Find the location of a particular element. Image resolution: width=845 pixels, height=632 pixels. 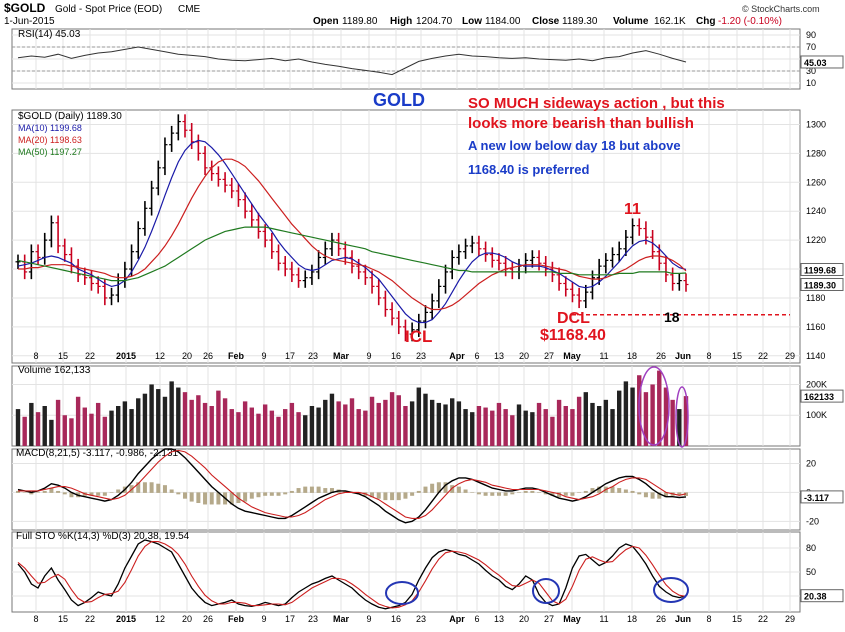

price-current-ma: 1199.68 is located at coordinates (820, 270).